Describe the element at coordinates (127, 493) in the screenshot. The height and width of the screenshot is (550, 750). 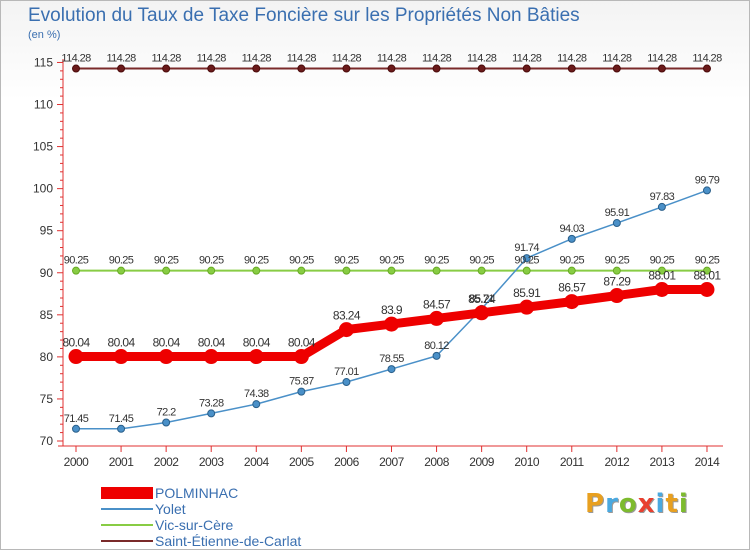
I see `legend-swatch-polminhac` at that location.